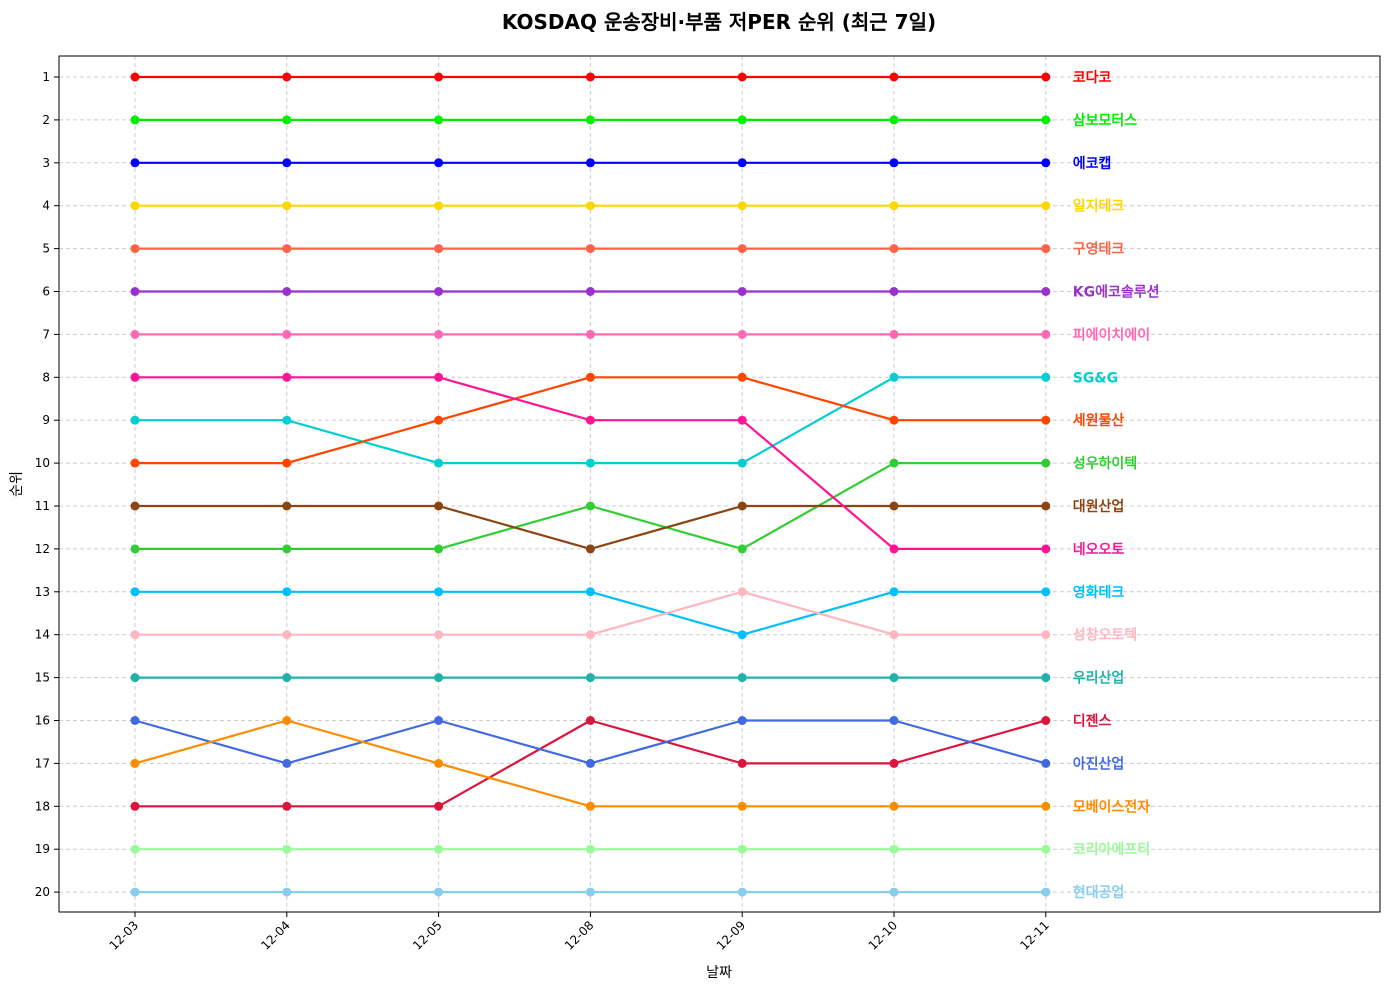 The image size is (1389, 990). I want to click on series-label: 에코캡, so click(1092, 163).